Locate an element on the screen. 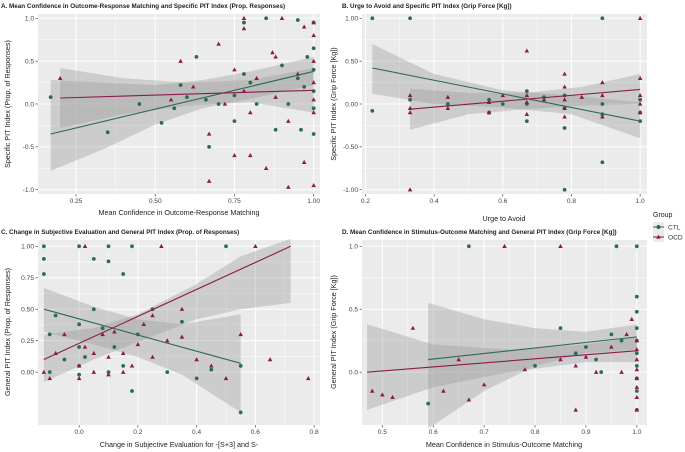 Image resolution: width=685 pixels, height=452 pixels. panel-a-x-tick-label: 0.25 is located at coordinates (76, 201).